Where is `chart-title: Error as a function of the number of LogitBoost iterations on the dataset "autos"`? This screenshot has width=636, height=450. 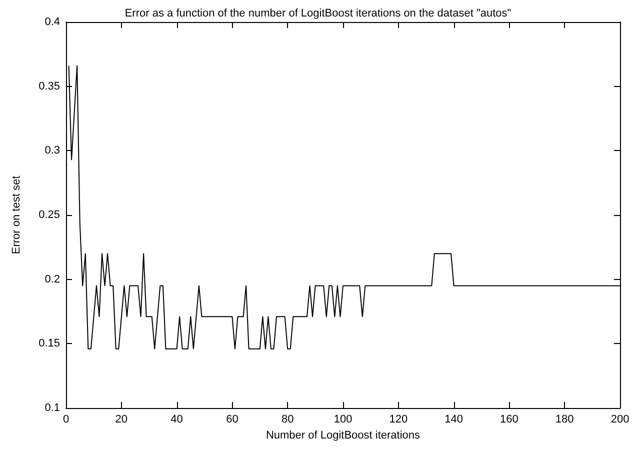
chart-title: Error as a function of the number of LogitBoost iterations on the dataset "autos" is located at coordinates (318, 14).